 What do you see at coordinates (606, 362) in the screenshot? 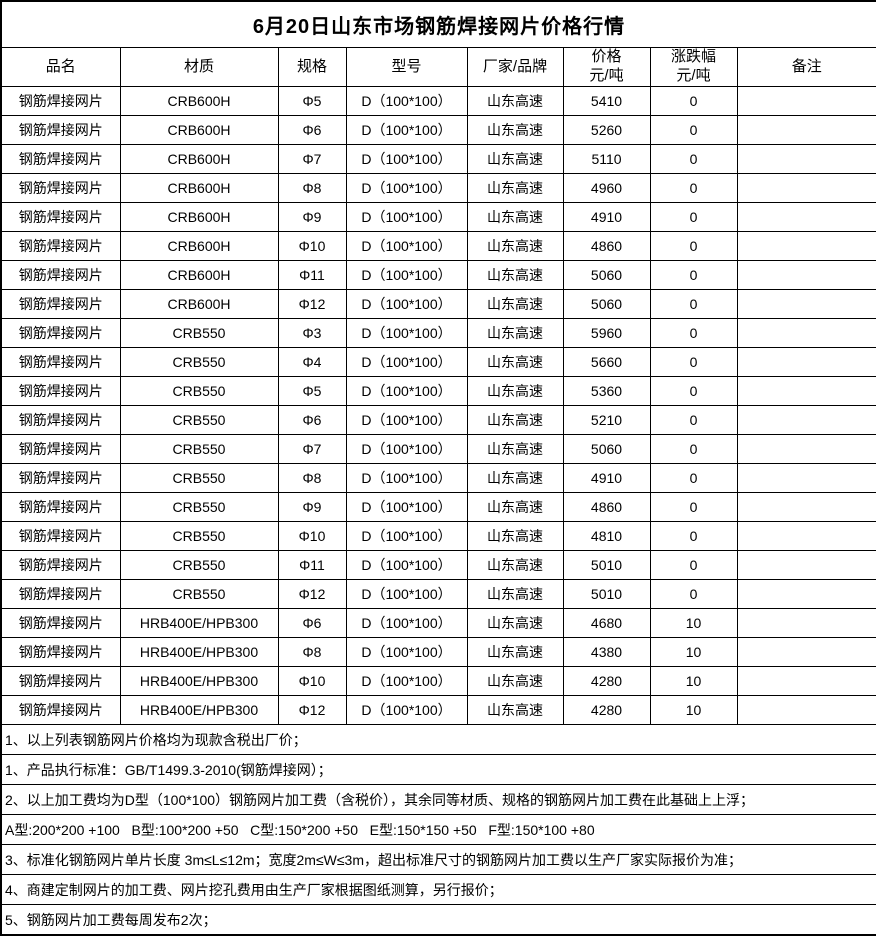
I see `table-cell-price: 5660` at bounding box center [606, 362].